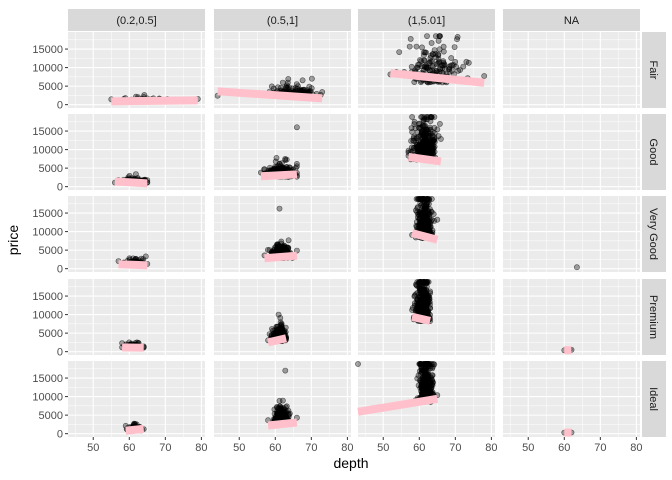 The height and width of the screenshot is (480, 672). Describe the element at coordinates (653, 234) in the screenshot. I see `row-strip-label: Very Good` at that location.